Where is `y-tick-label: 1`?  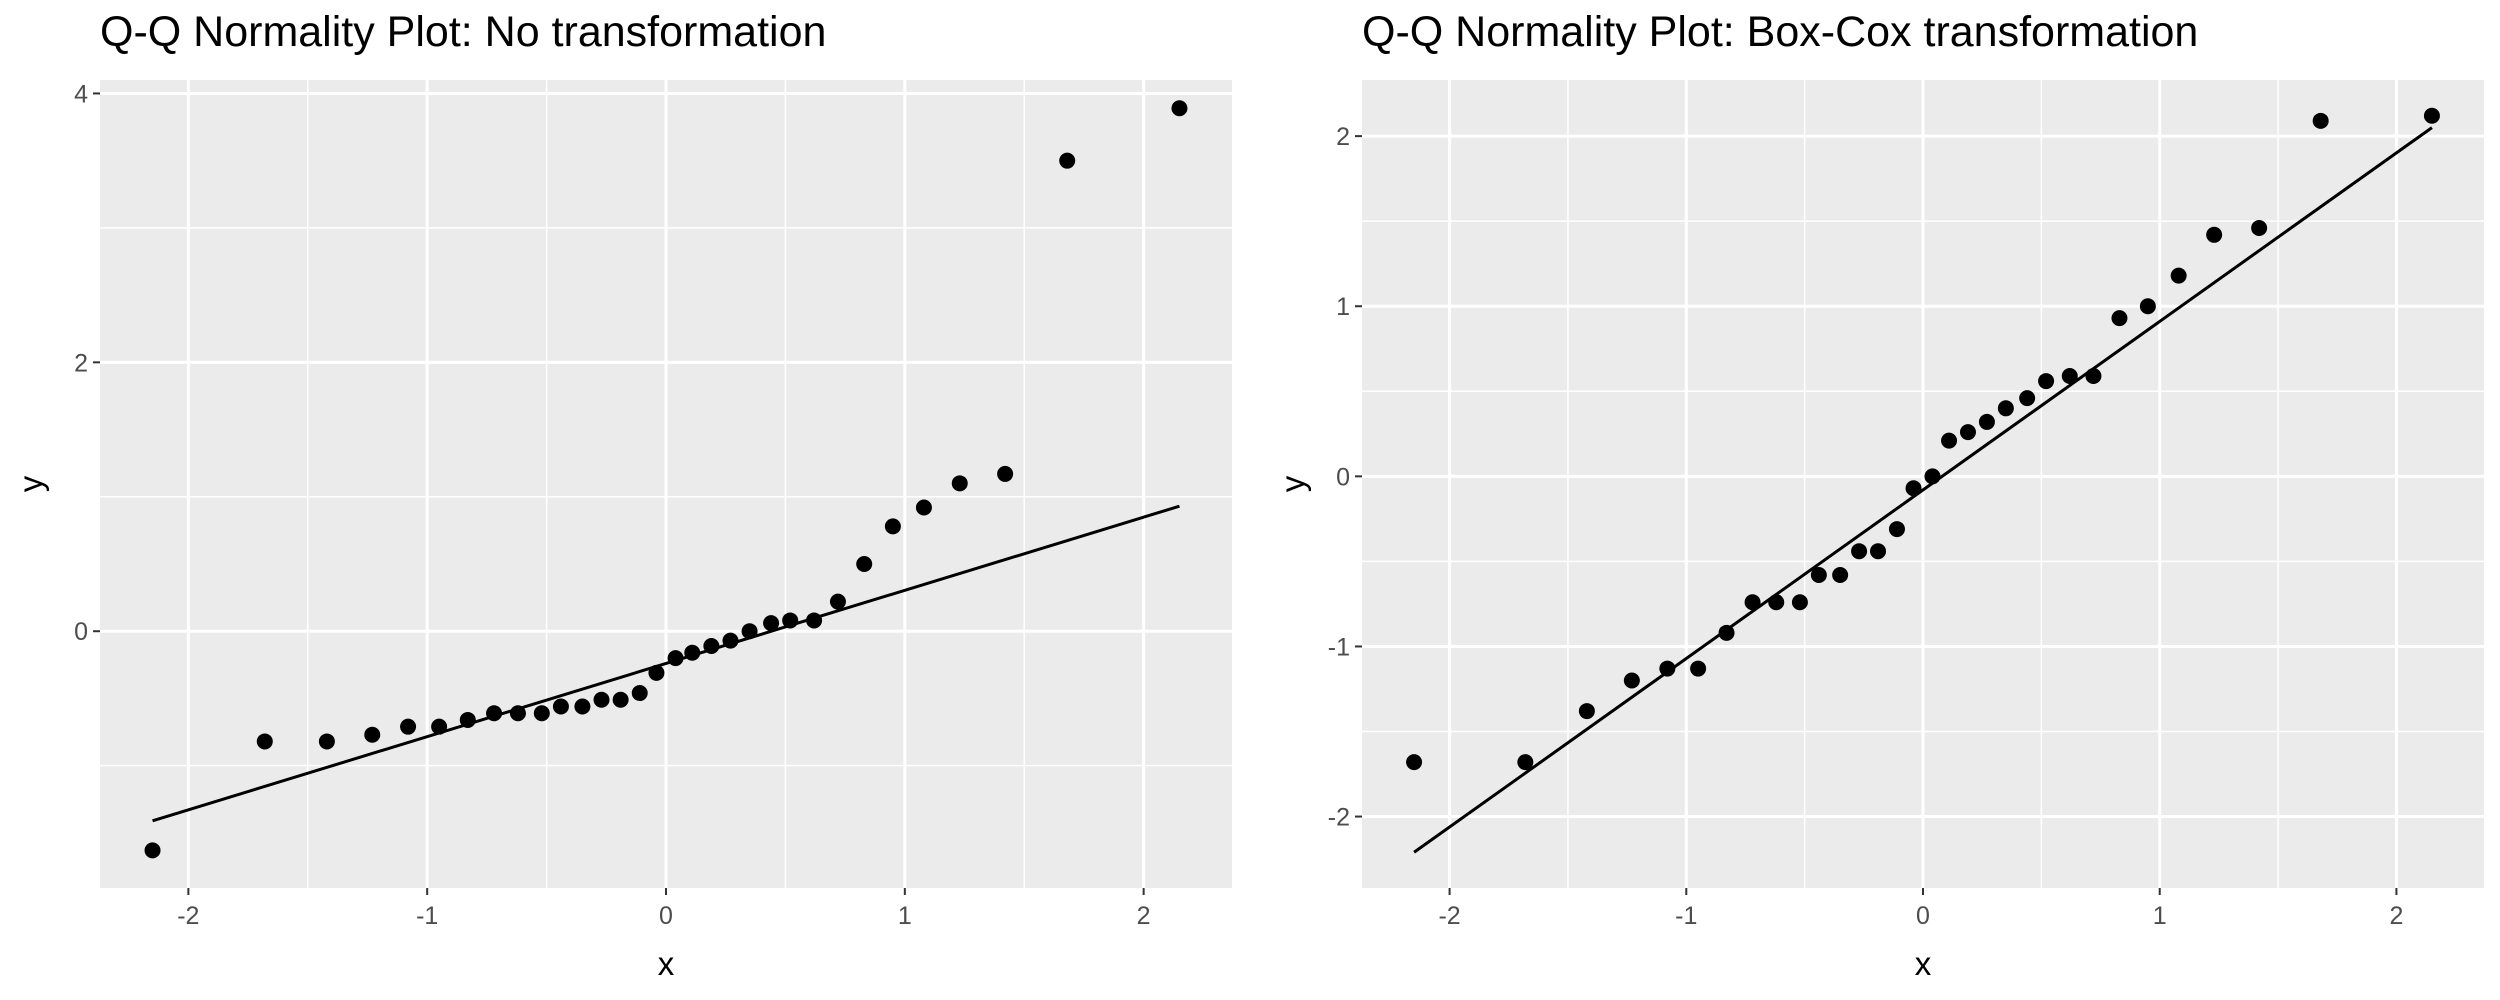
y-tick-label: 1 is located at coordinates (1343, 307).